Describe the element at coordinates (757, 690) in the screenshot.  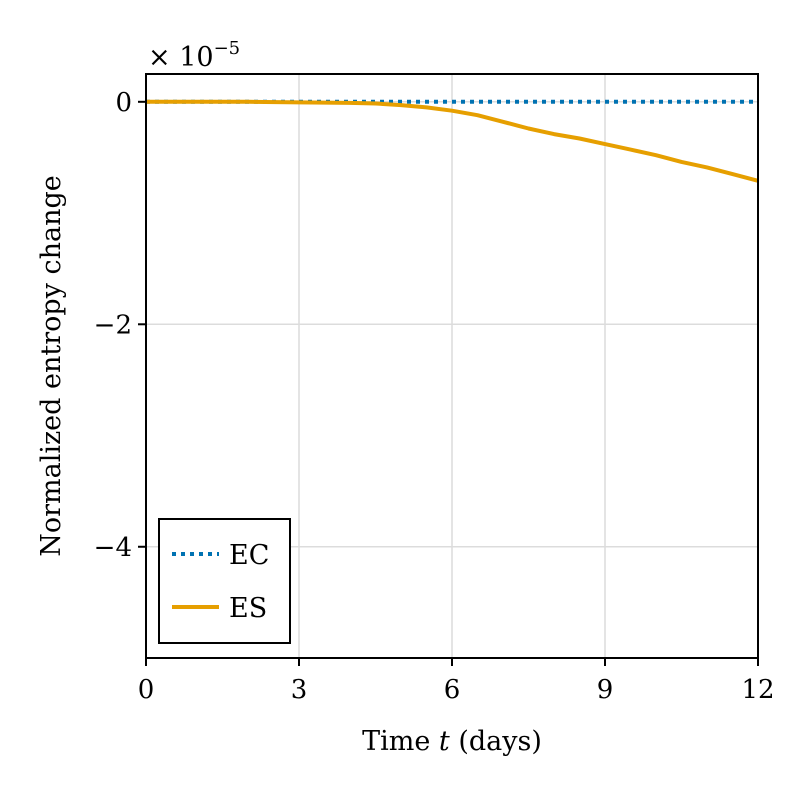
I see `x-tick-label: 12` at that location.